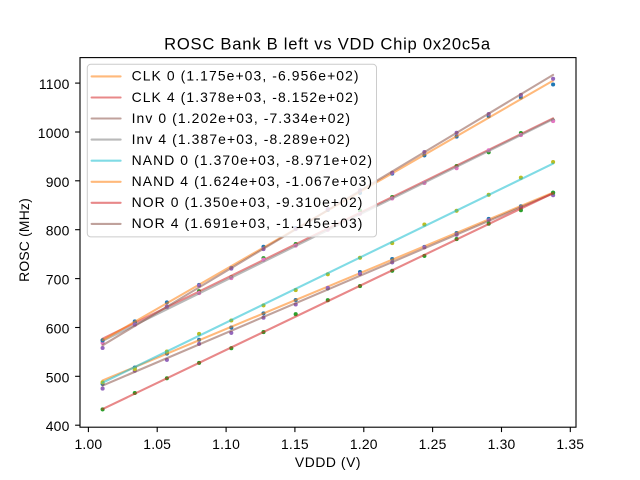 The height and width of the screenshot is (480, 640). Describe the element at coordinates (328, 462) in the screenshot. I see `svg-text: VDDD (V)` at that location.